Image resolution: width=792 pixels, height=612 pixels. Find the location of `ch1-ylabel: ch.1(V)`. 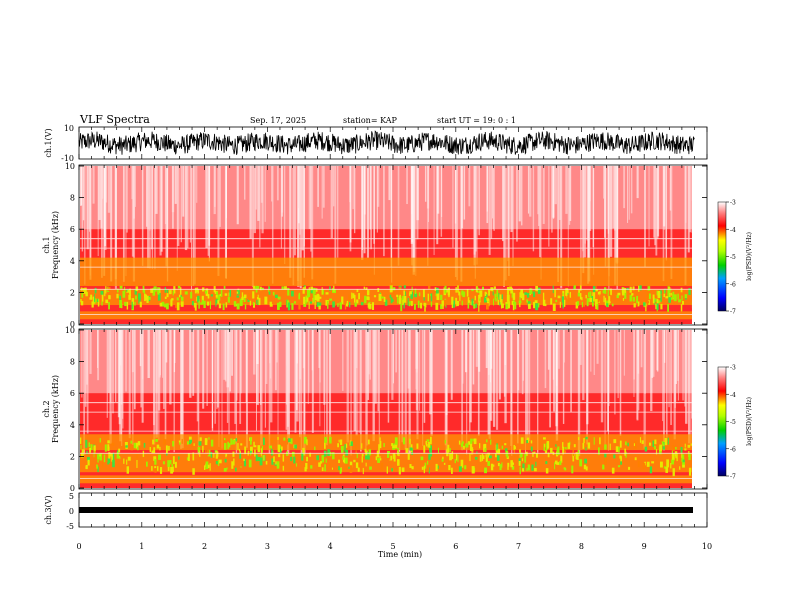

ch1-ylabel: ch.1(V) is located at coordinates (48, 142).